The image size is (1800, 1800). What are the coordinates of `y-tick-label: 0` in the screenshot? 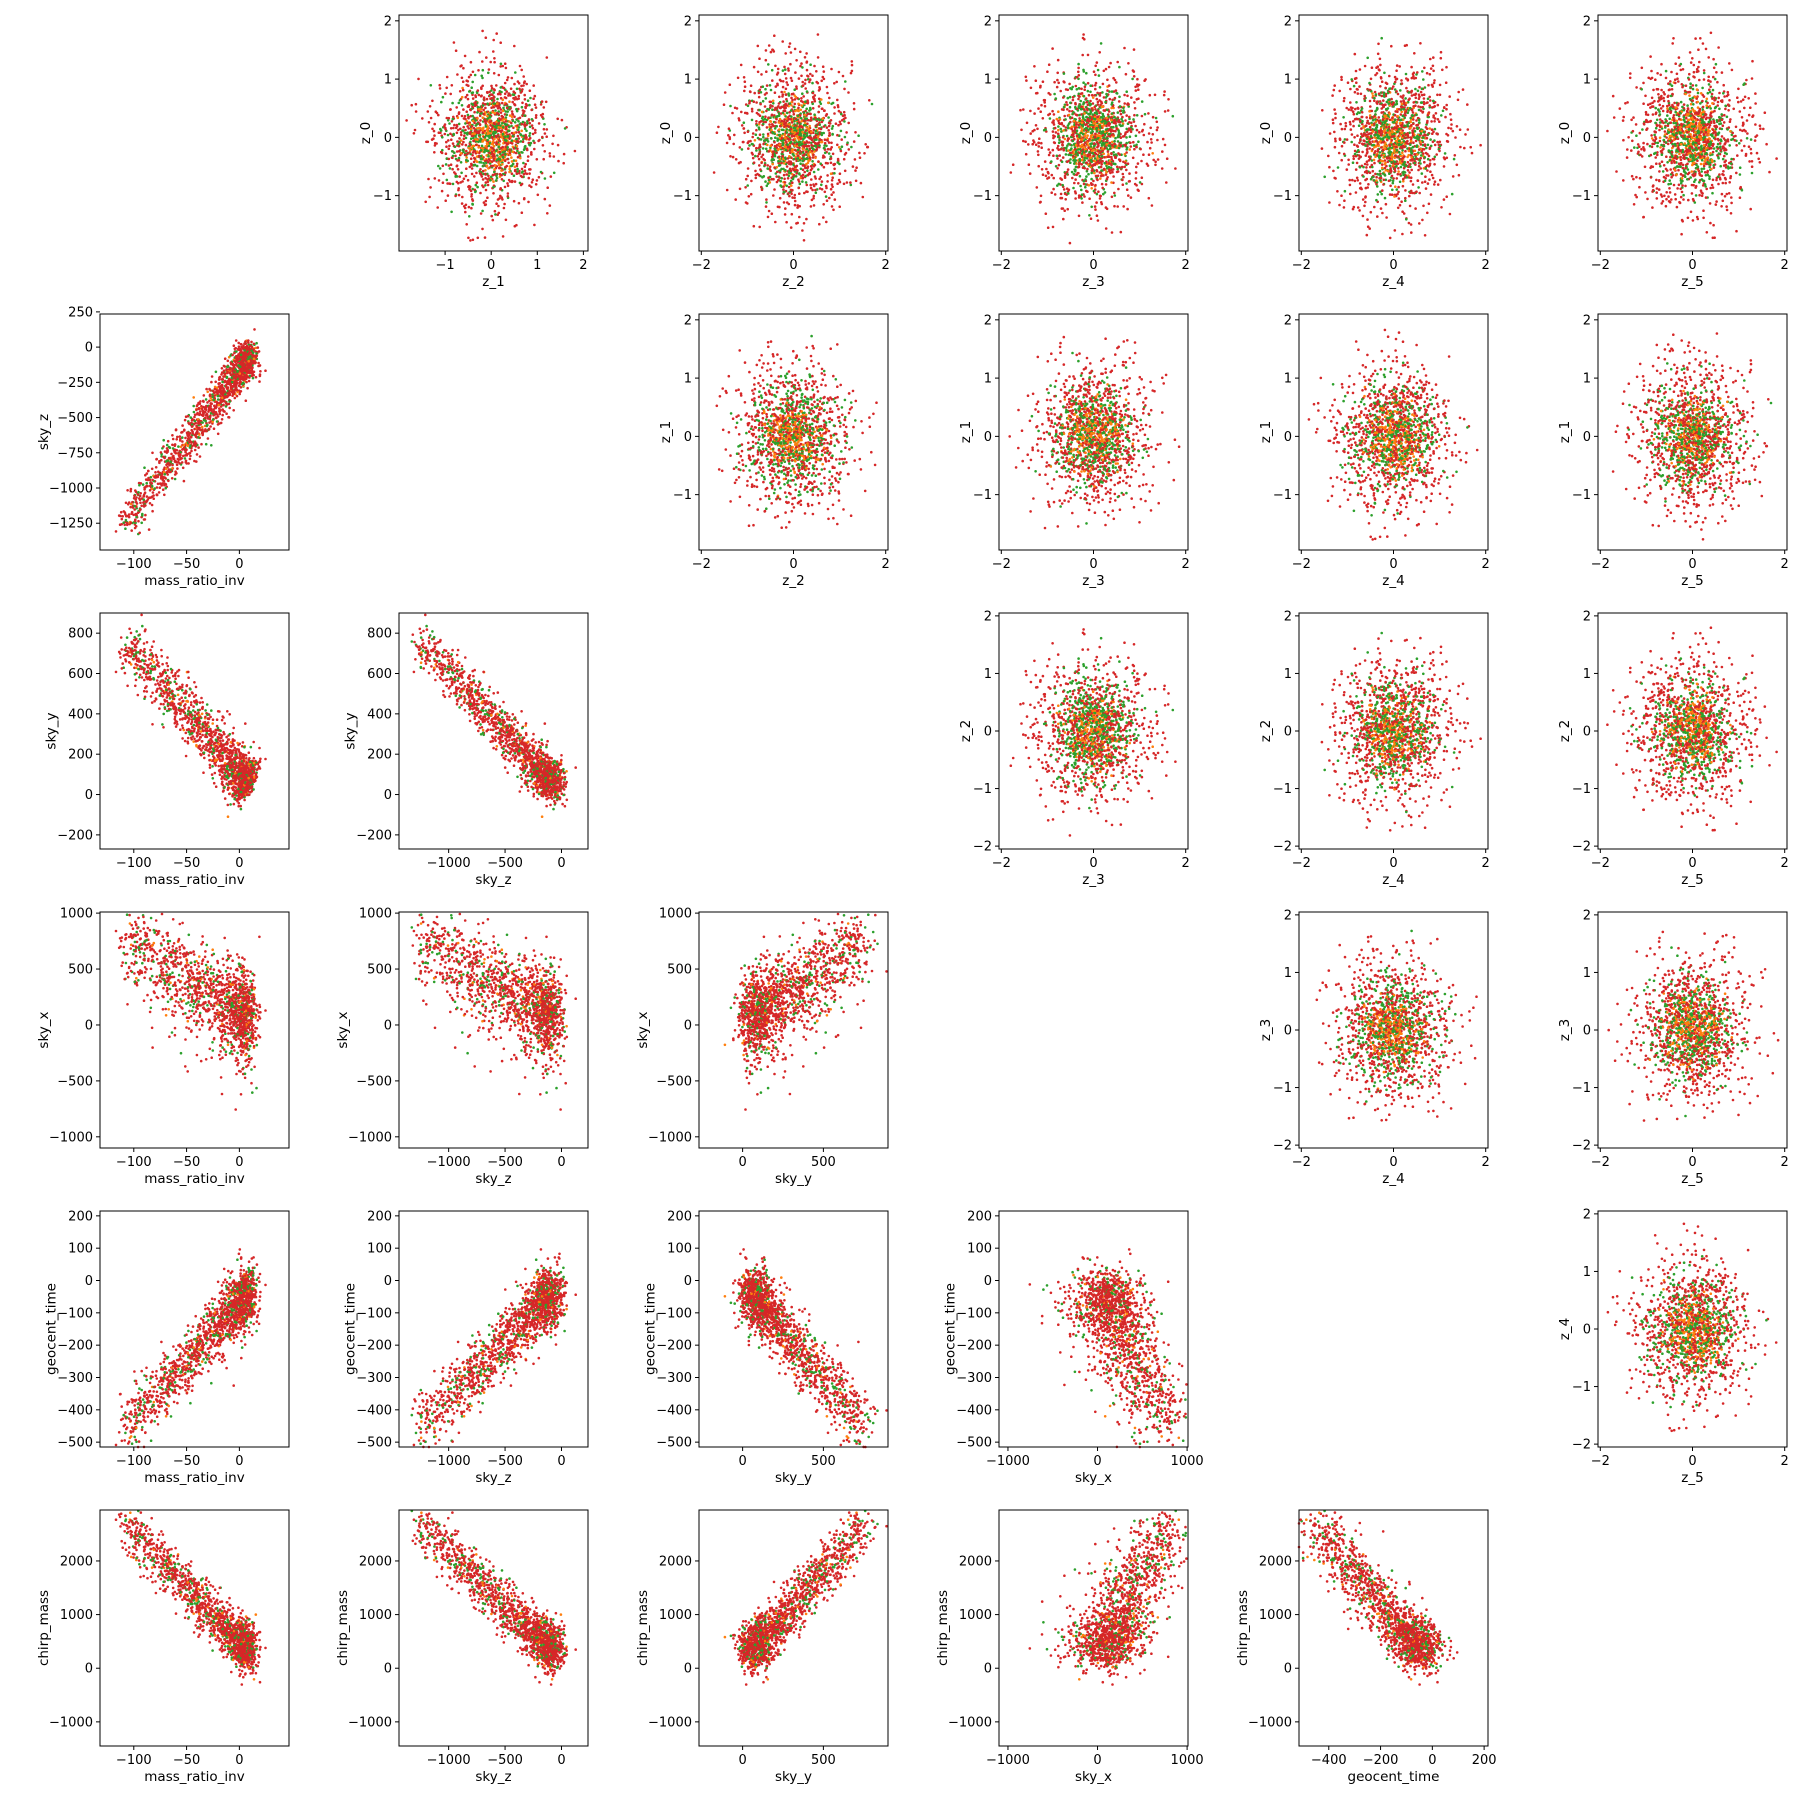 It's located at (688, 138).